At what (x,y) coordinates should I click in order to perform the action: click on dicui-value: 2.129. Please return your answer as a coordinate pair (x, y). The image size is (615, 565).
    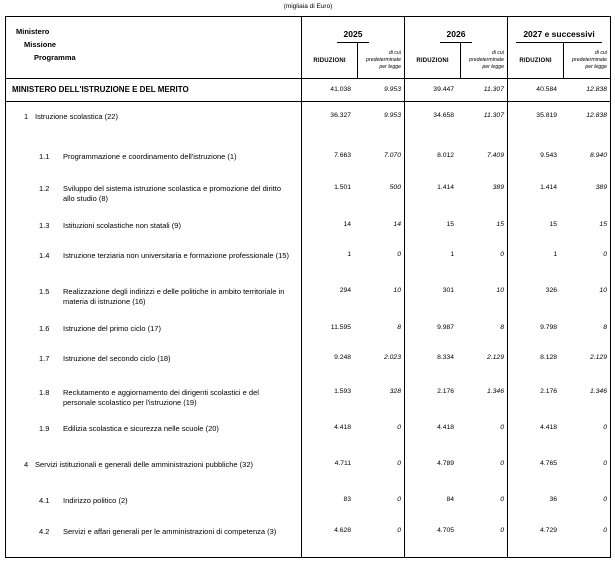
    Looking at the image, I should click on (495, 357).